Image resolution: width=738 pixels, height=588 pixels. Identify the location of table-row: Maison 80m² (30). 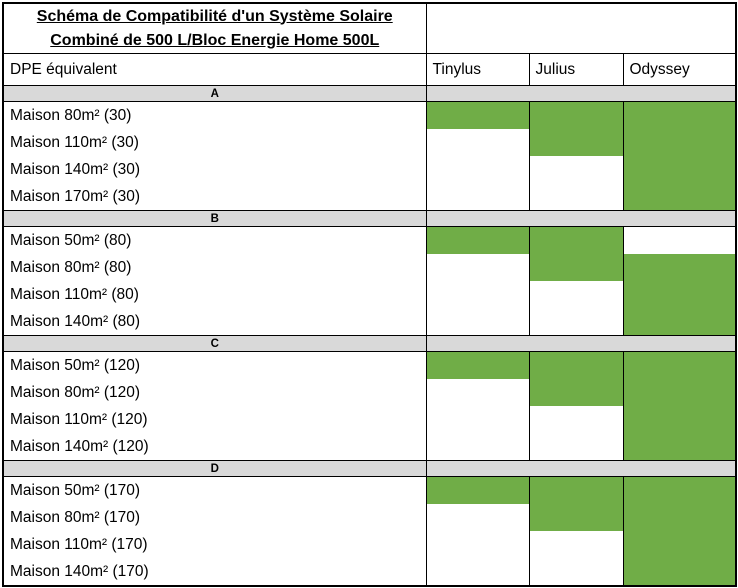
(369, 115).